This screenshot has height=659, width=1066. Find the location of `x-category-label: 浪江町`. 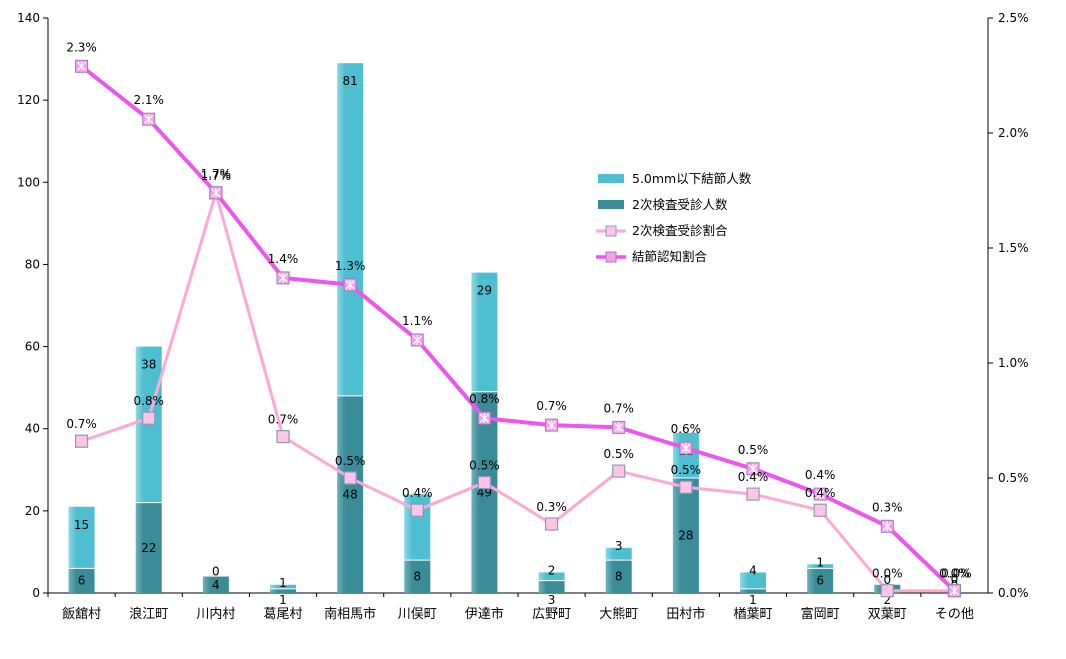

x-category-label: 浪江町 is located at coordinates (148, 614).